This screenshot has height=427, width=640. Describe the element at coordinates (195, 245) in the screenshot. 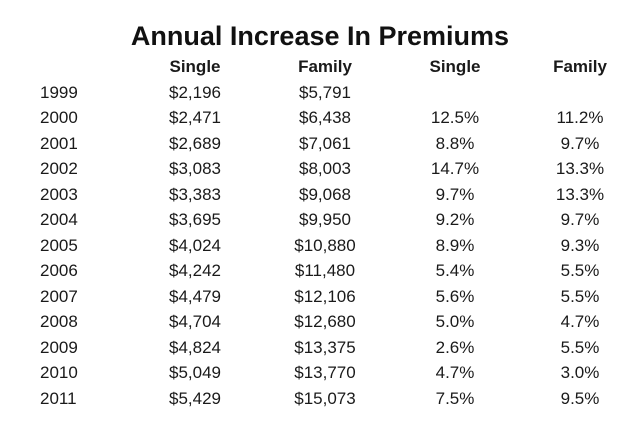

I see `value-cell: $4,024` at that location.